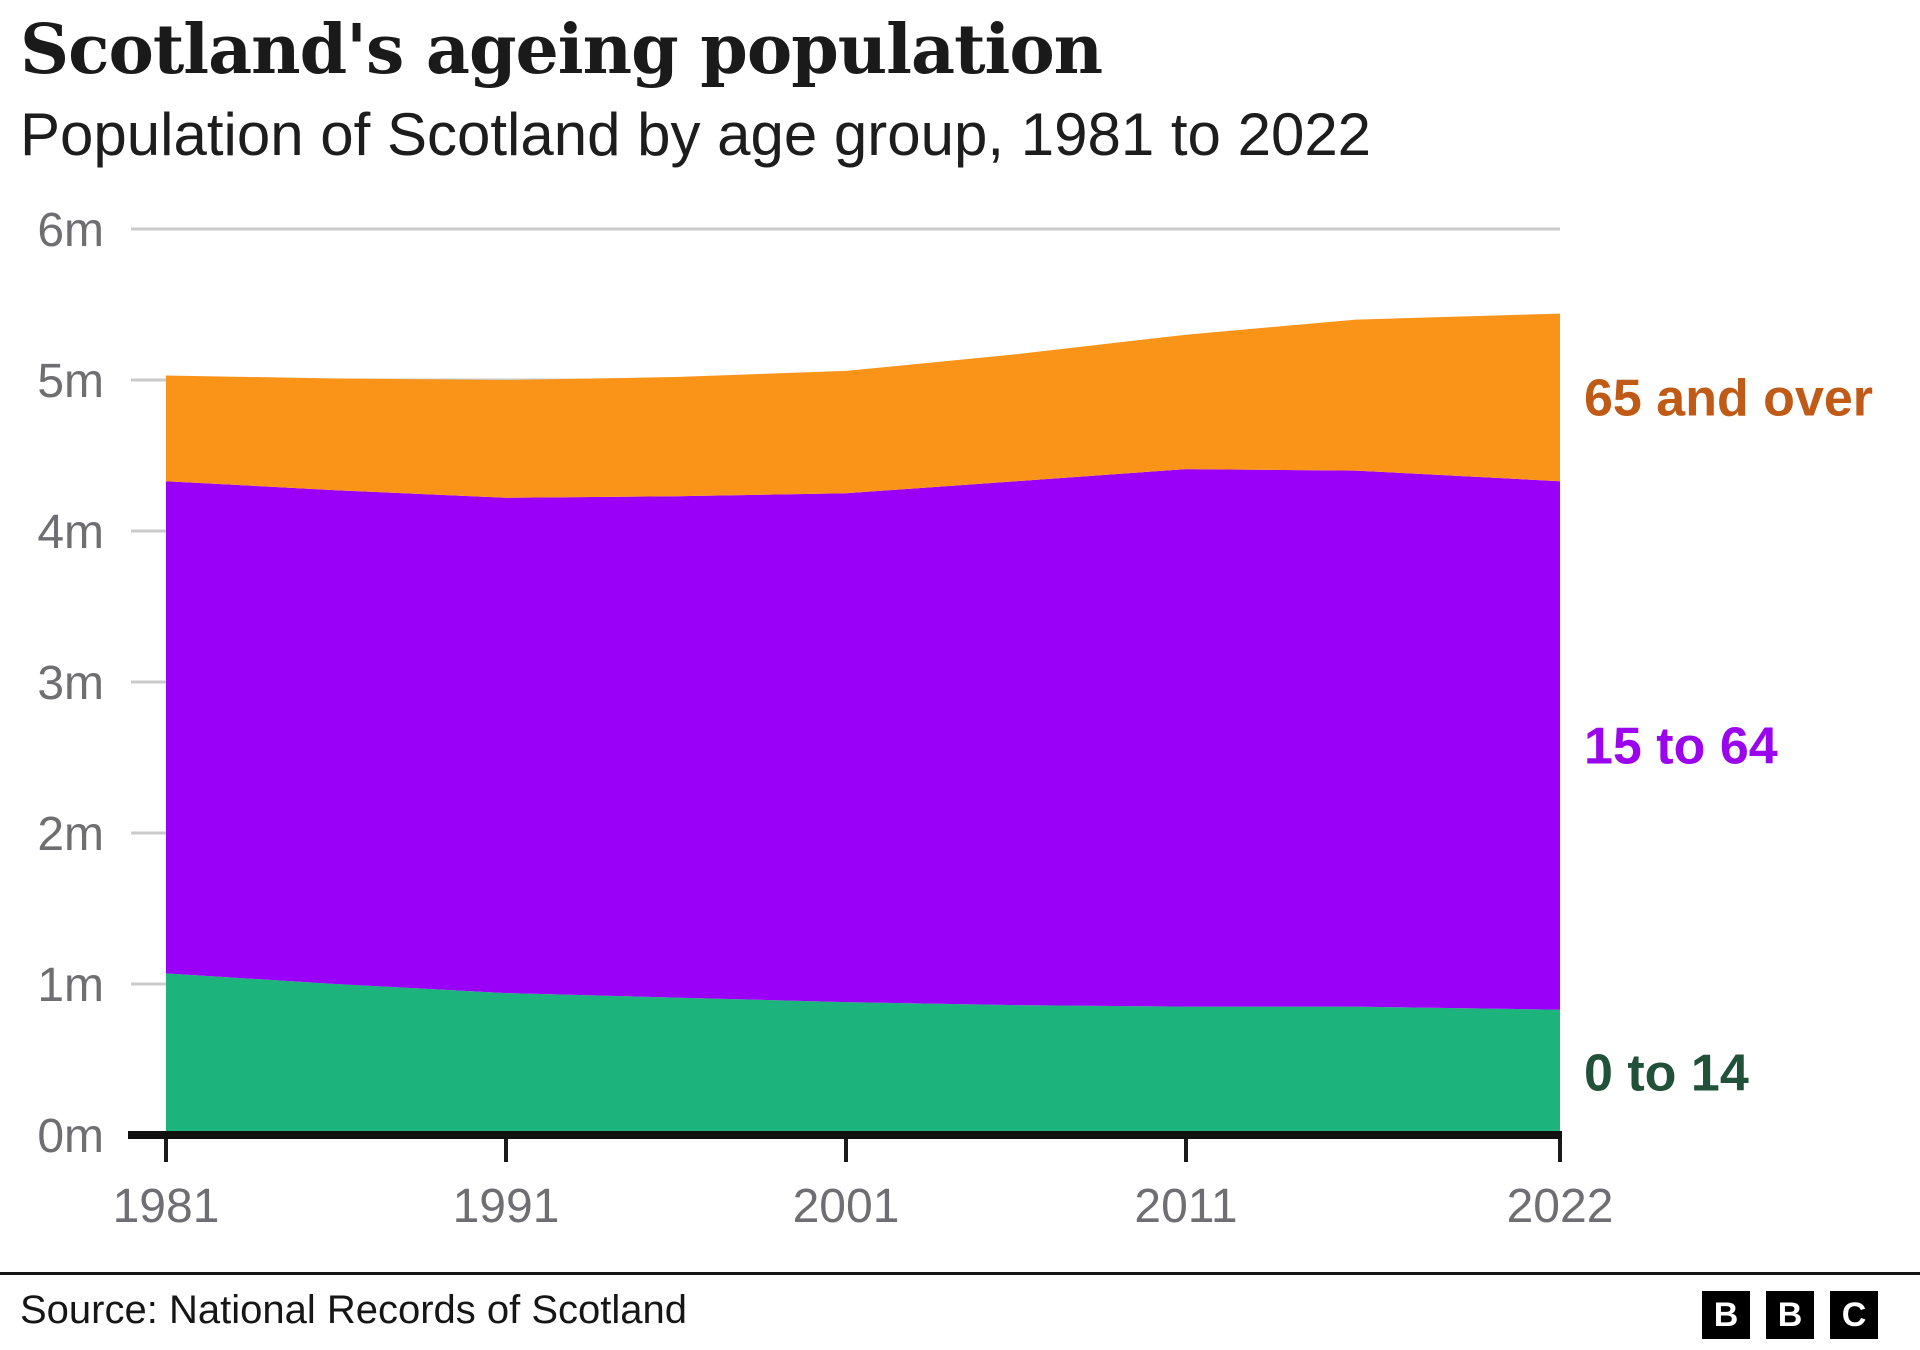  I want to click on footer-divider, so click(960, 1273).